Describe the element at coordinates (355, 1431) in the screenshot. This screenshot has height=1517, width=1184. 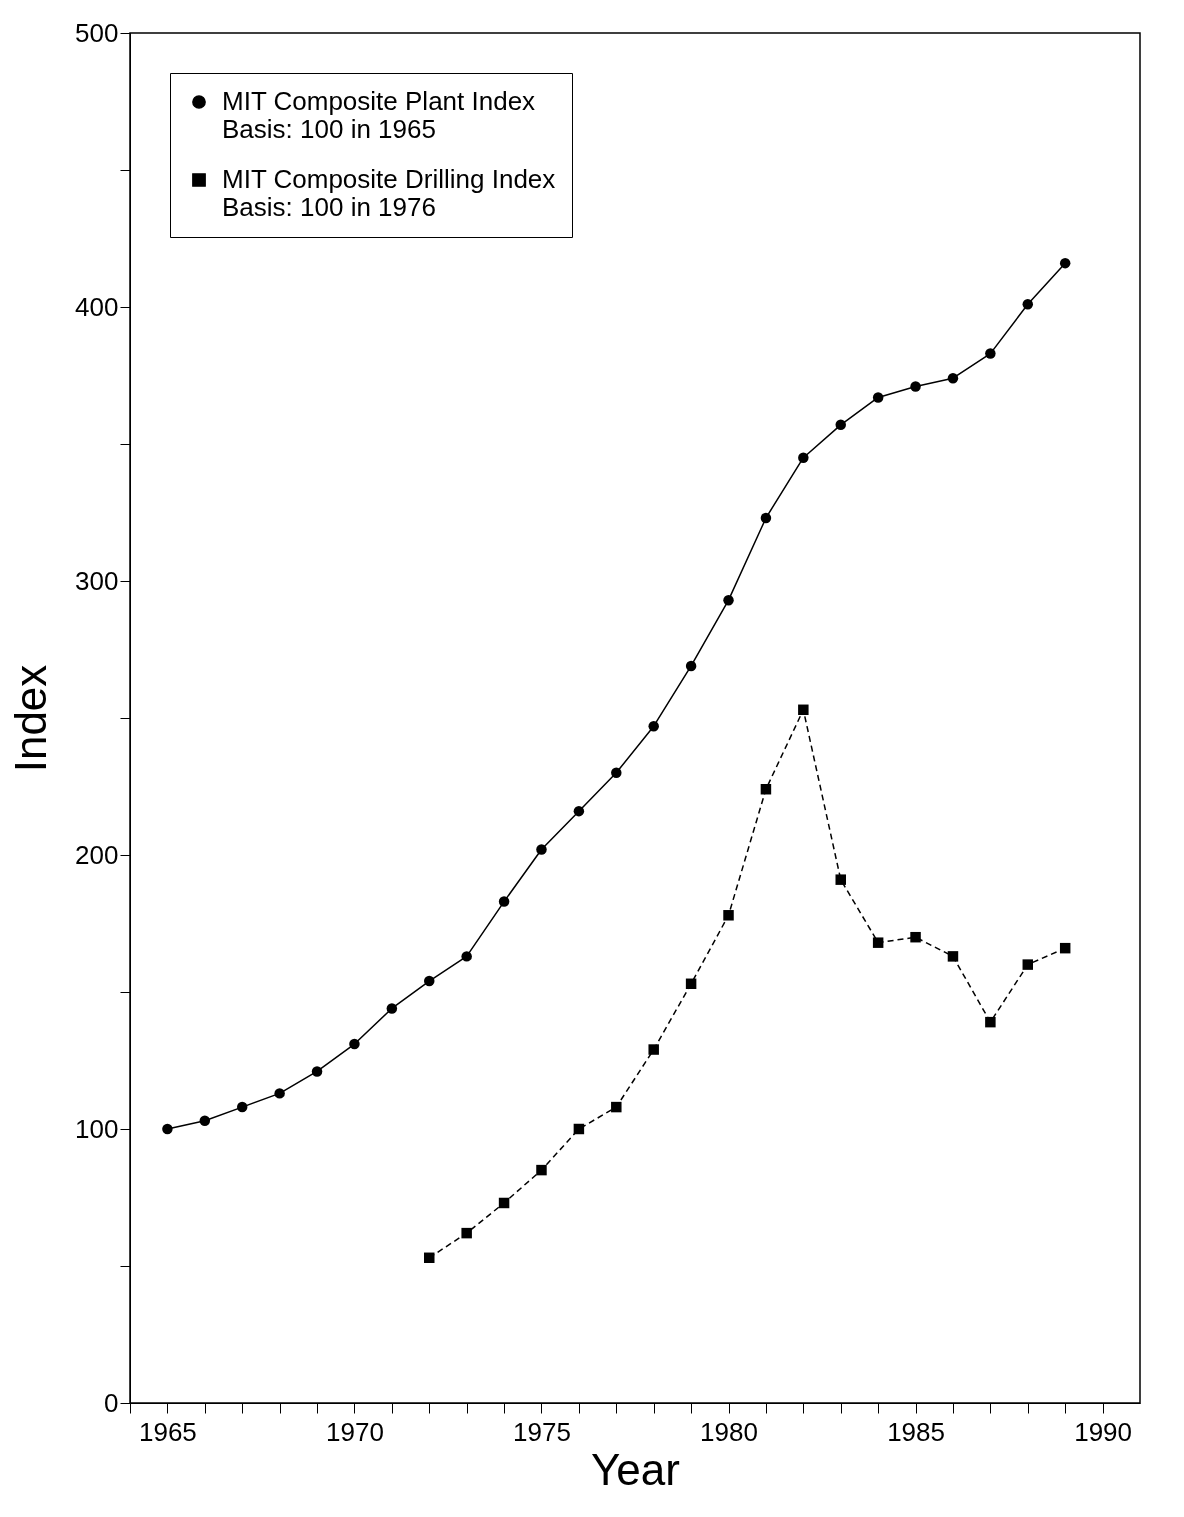
I see `x-tick-label: 1970` at that location.